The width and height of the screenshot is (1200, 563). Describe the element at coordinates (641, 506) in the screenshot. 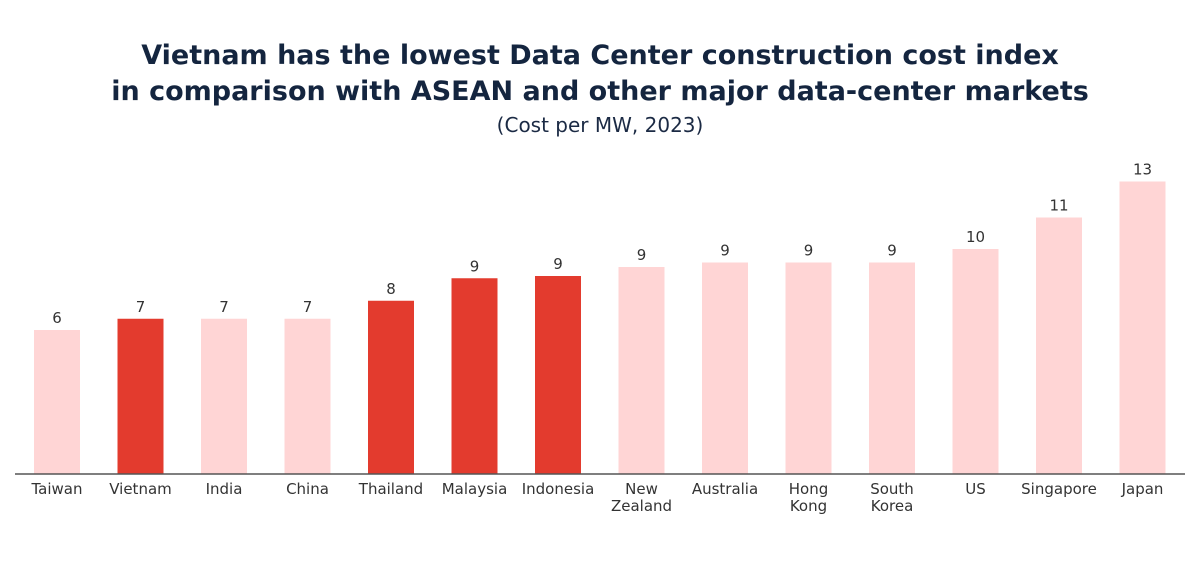

I see `category-label: Zealand` at that location.